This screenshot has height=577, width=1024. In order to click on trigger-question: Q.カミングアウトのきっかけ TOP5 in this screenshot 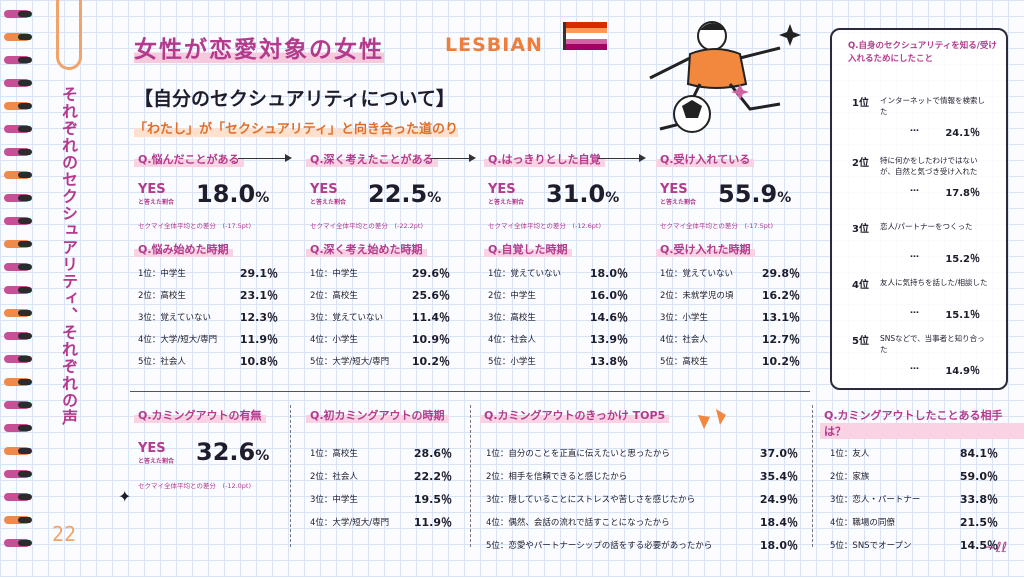, I will do `click(575, 415)`.